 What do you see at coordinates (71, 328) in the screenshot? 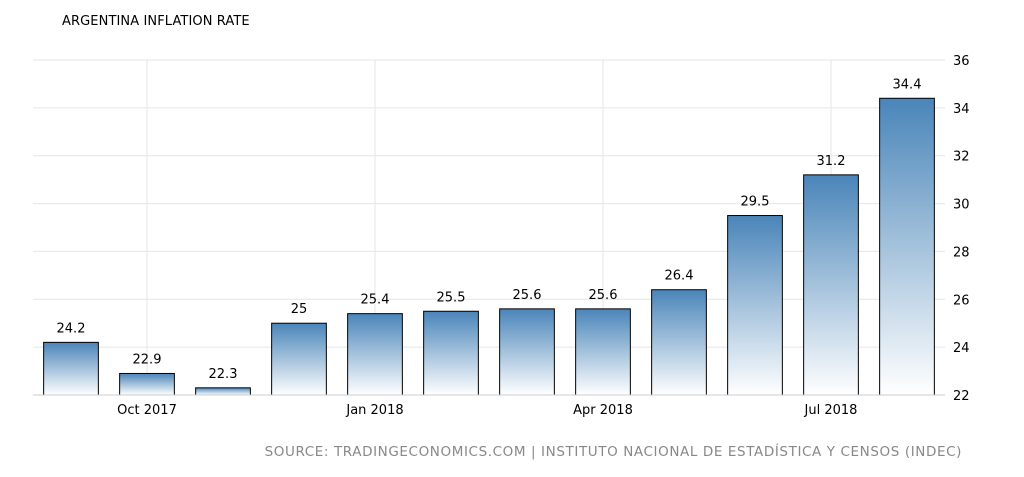
I see `data-label: 24.2` at bounding box center [71, 328].